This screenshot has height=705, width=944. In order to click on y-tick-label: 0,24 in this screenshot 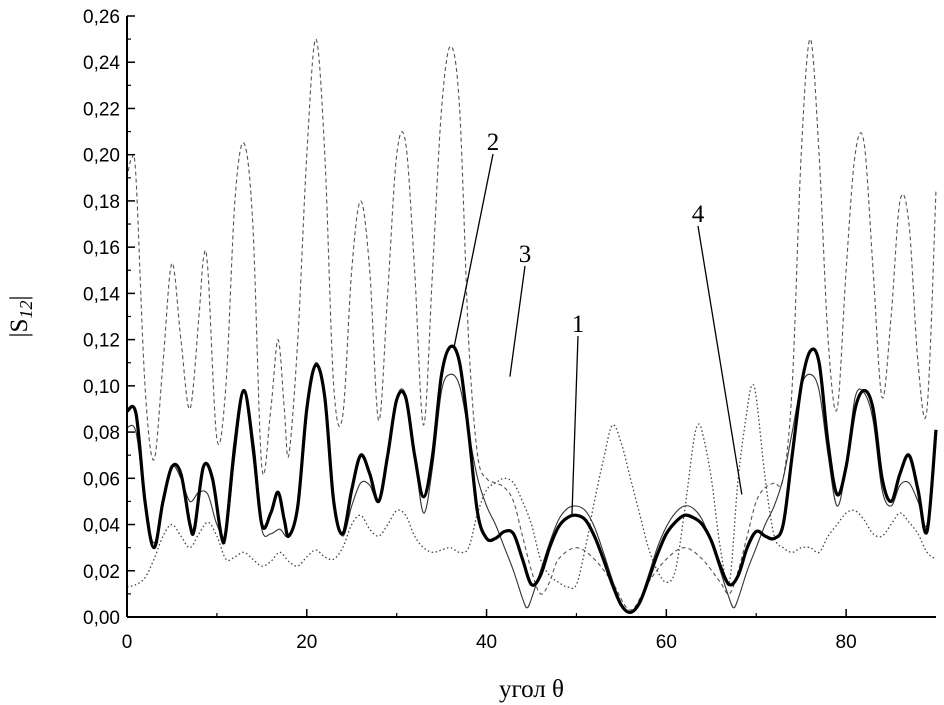, I will do `click(101, 63)`.